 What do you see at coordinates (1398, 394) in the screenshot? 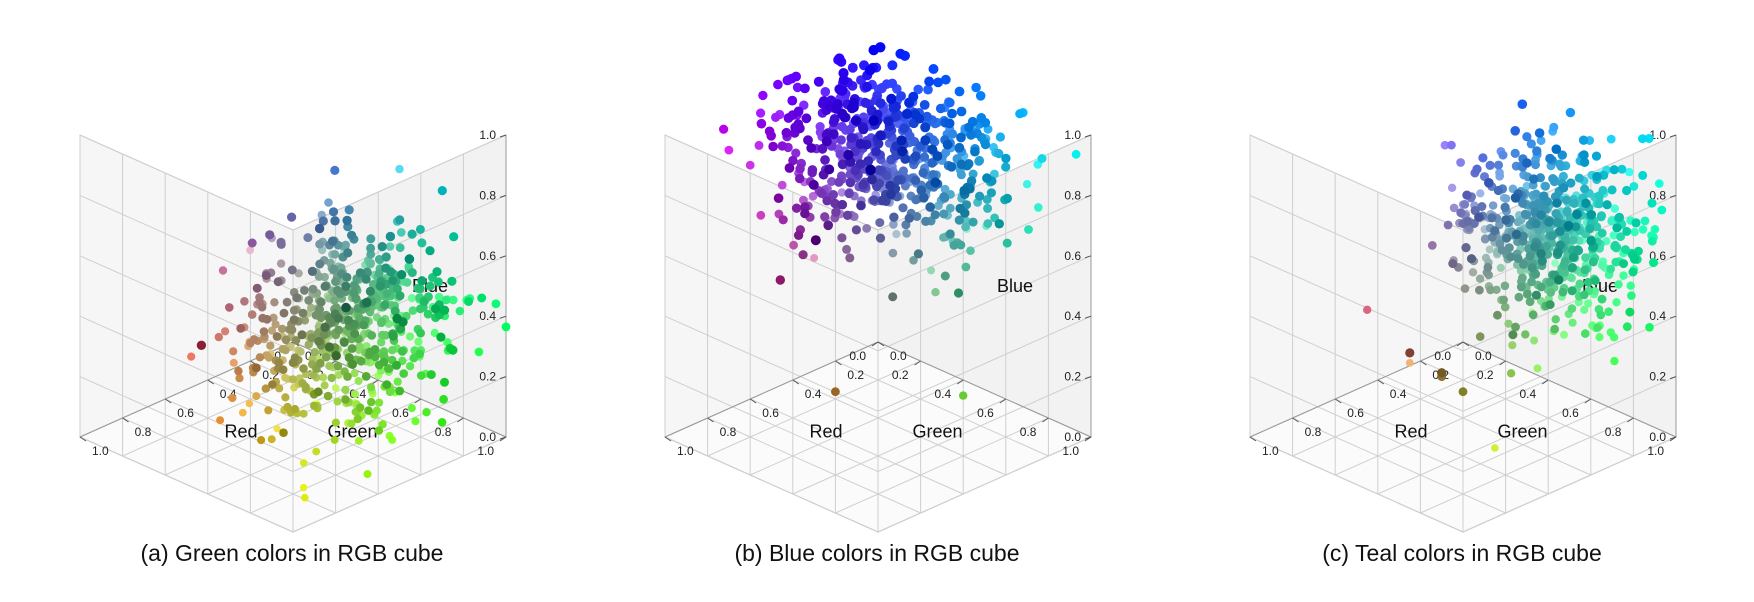
I see `red-tick-label: 0.4` at bounding box center [1398, 394].